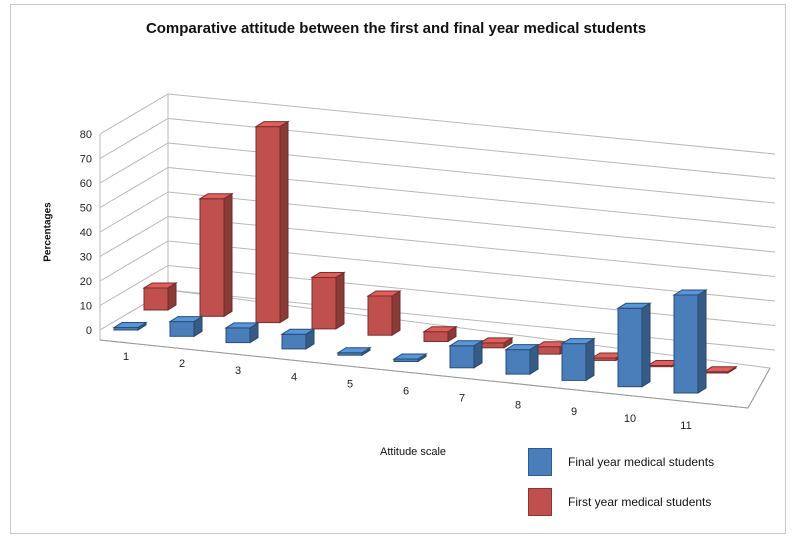  What do you see at coordinates (424, 374) in the screenshot?
I see `x-axis-line` at bounding box center [424, 374].